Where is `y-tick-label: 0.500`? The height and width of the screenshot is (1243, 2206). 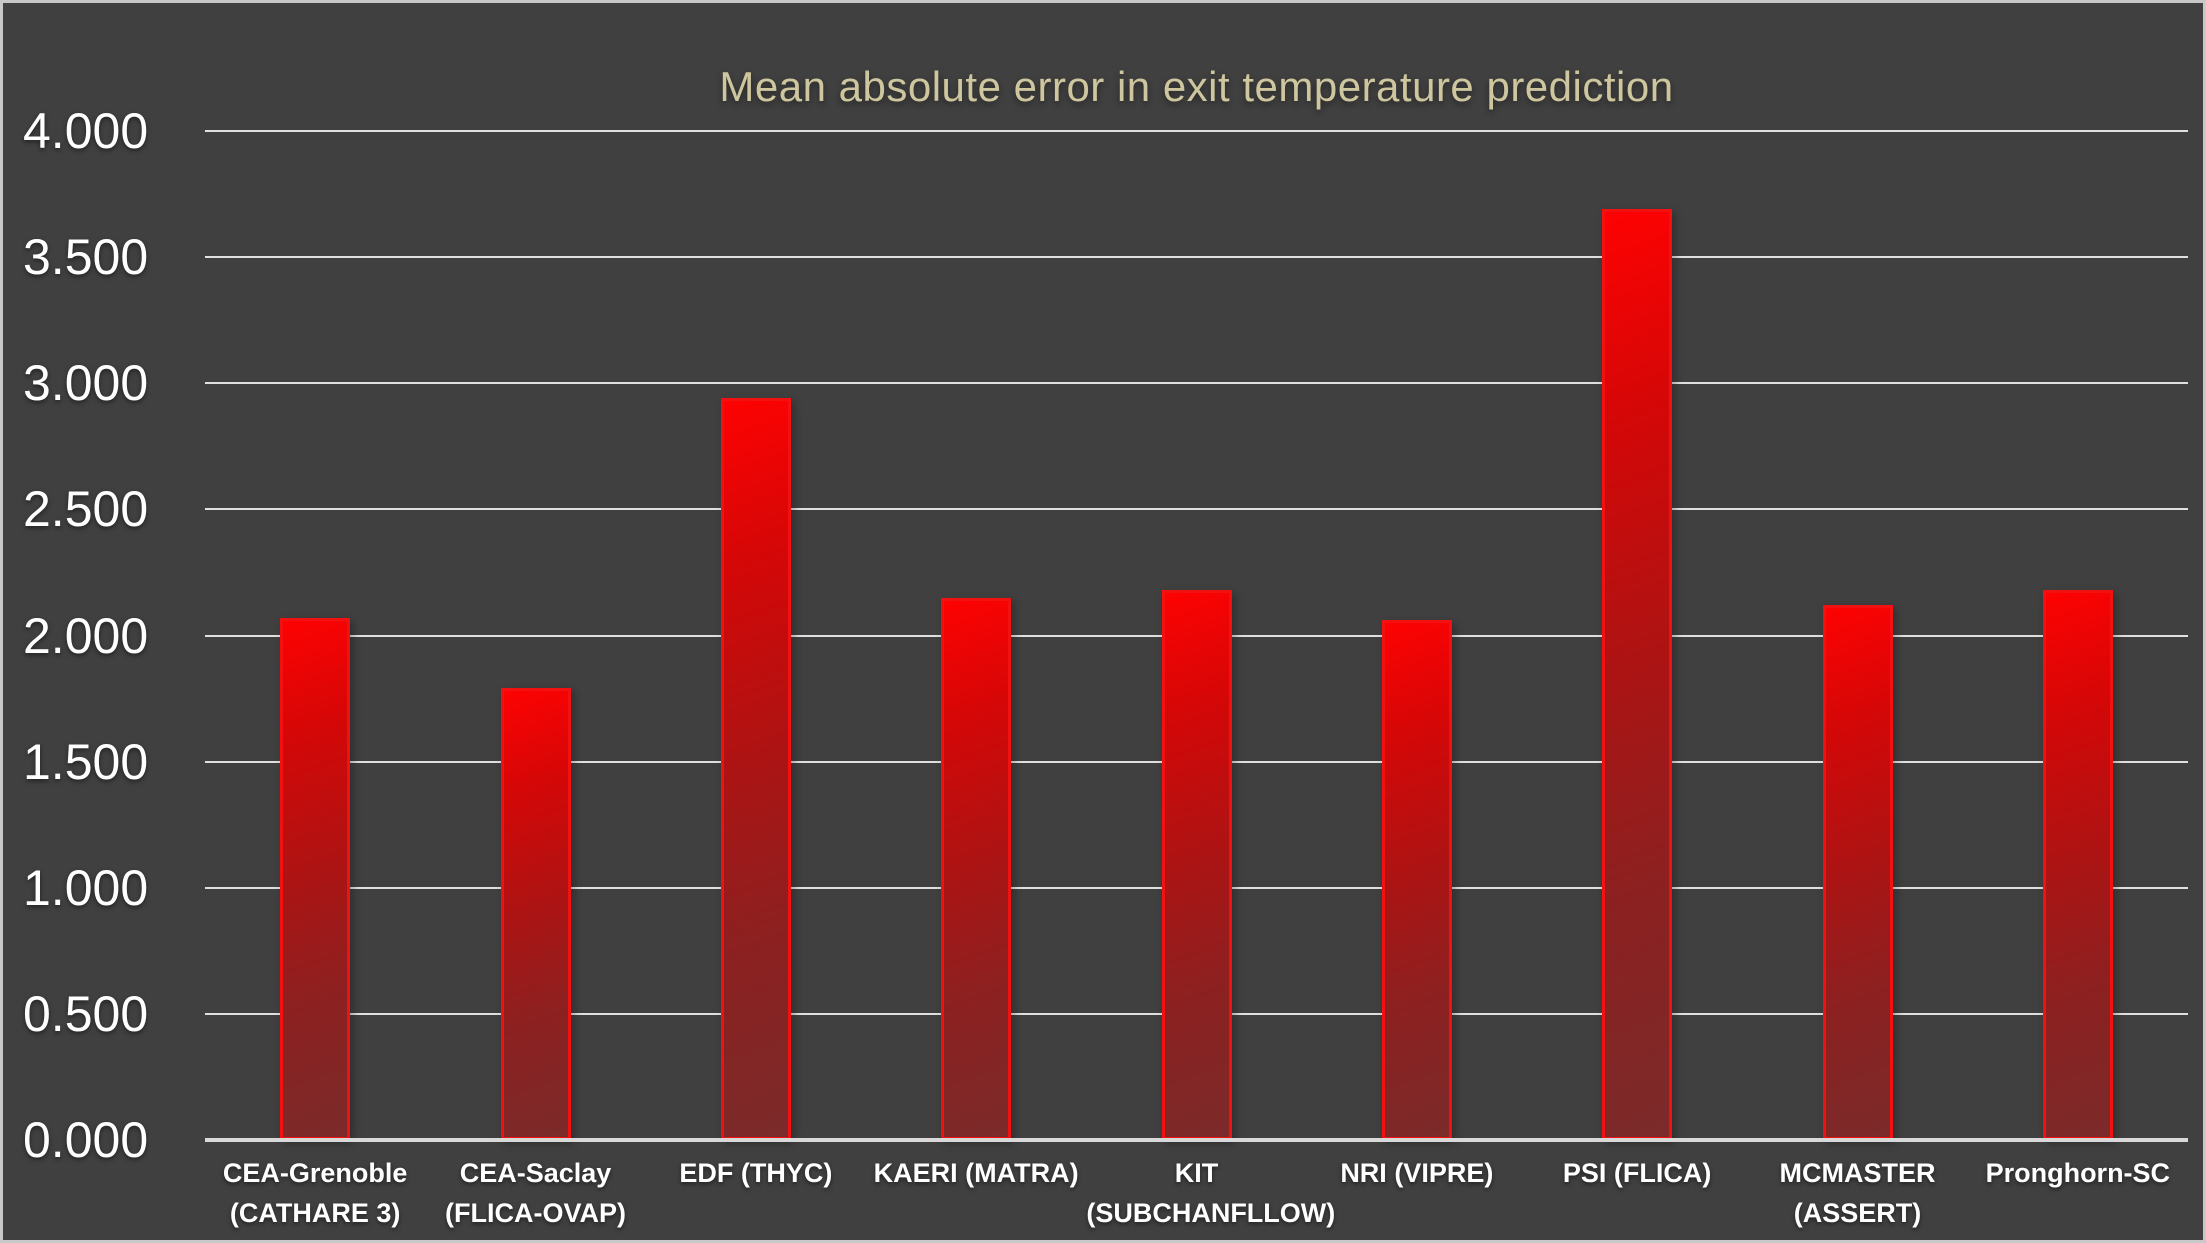
y-tick-label: 0.500 is located at coordinates (86, 1013).